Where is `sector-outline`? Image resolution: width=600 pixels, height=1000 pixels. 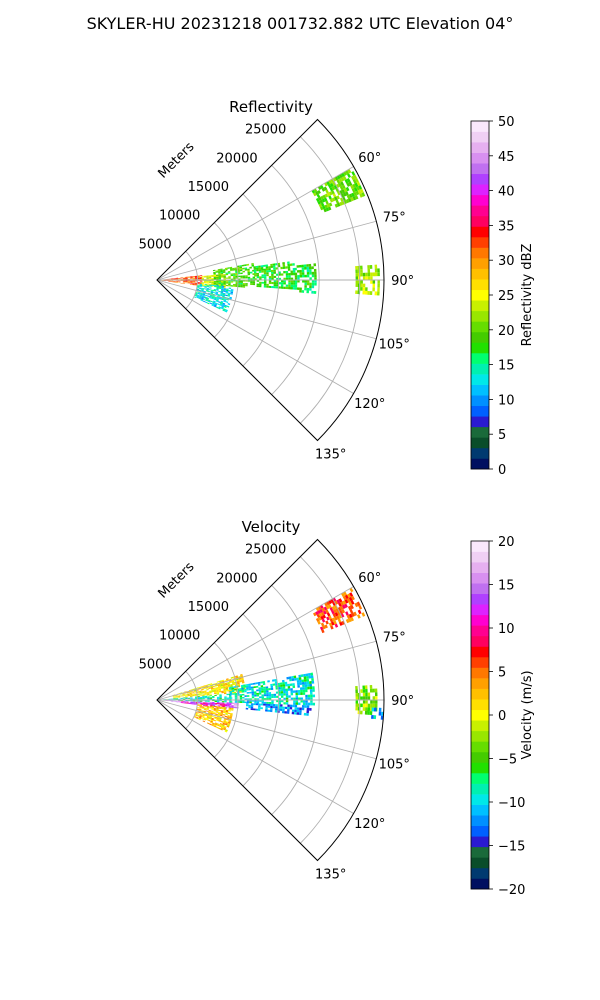
sector-outline is located at coordinates (270, 280).